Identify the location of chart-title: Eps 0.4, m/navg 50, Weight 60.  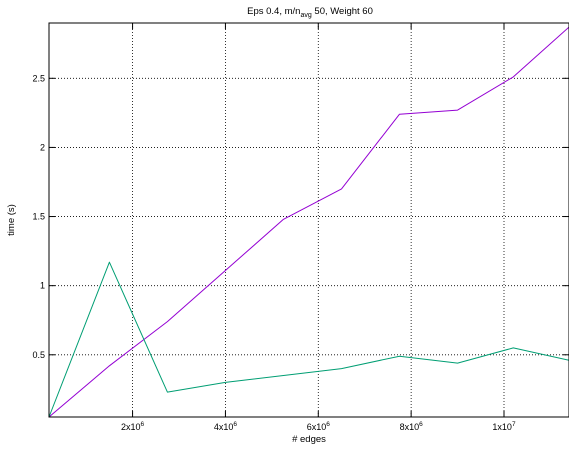
(310, 12).